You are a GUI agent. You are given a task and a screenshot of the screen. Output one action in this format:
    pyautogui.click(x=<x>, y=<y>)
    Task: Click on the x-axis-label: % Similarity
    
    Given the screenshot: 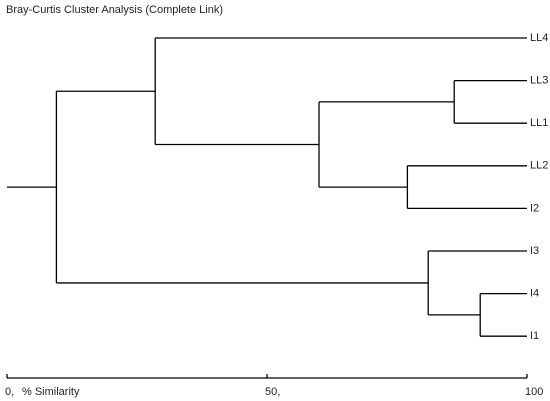 What is the action you would take?
    pyautogui.click(x=51, y=392)
    